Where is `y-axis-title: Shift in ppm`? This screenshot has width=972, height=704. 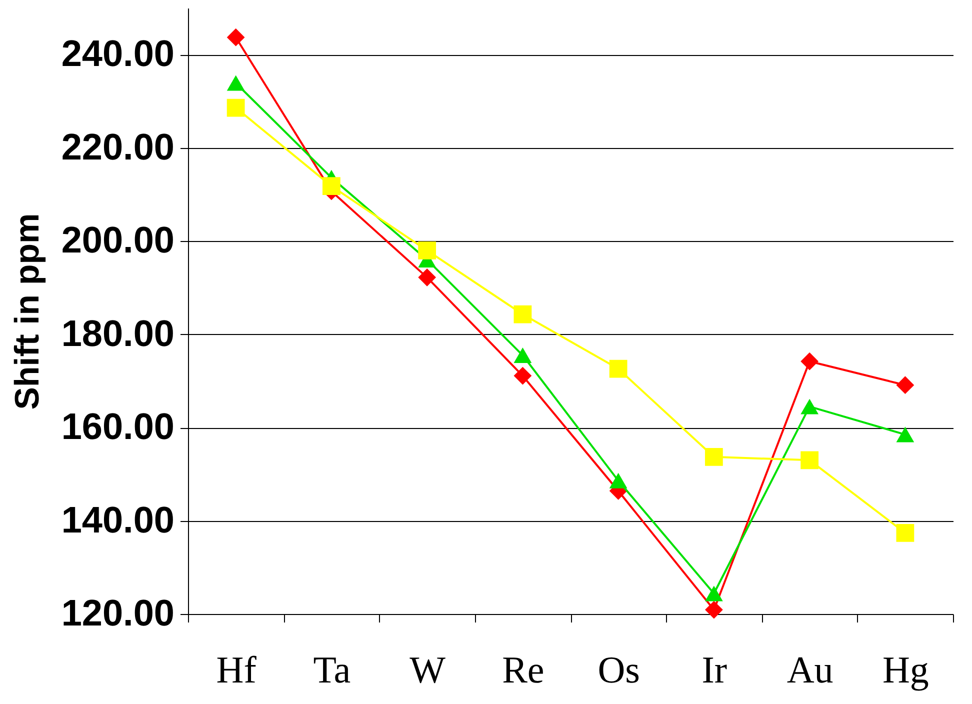 y-axis-title: Shift in ppm is located at coordinates (27, 311).